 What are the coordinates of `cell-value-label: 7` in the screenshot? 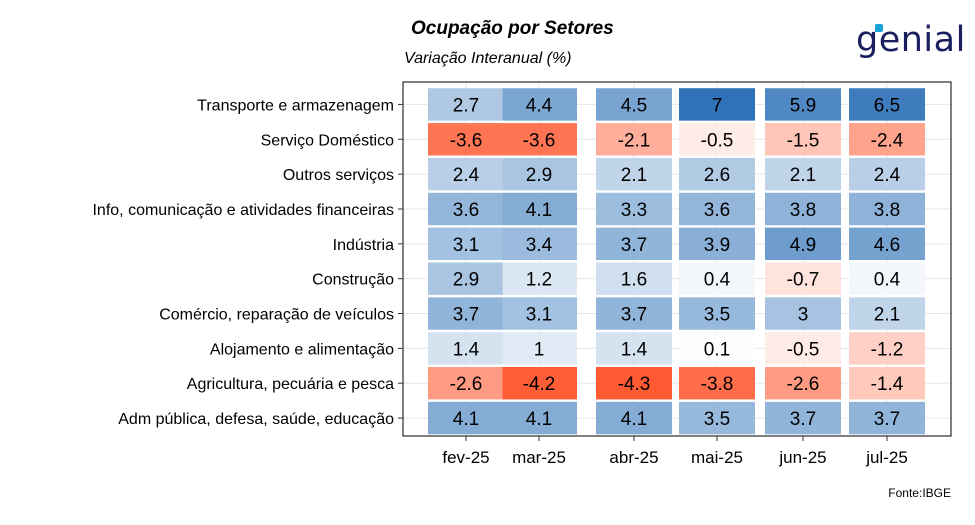 It's located at (717, 105).